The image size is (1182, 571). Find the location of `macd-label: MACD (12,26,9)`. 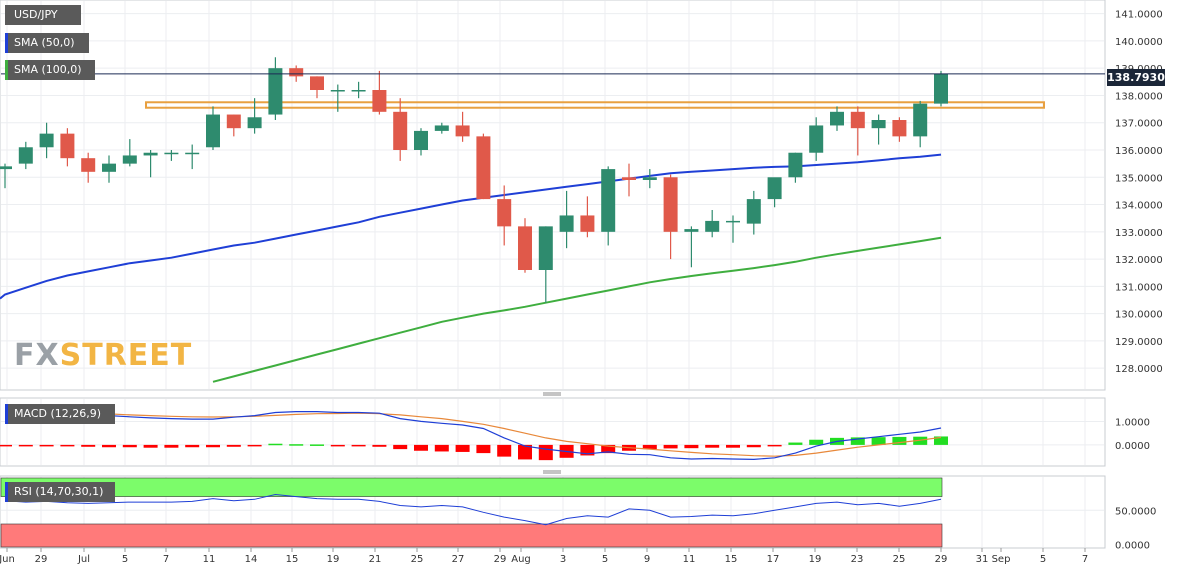

macd-label: MACD (12,26,9) is located at coordinates (60, 414).